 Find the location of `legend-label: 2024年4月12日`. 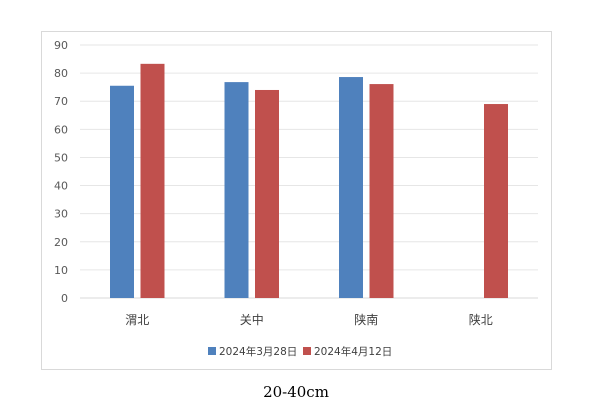

legend-label: 2024年4月12日 is located at coordinates (353, 351).